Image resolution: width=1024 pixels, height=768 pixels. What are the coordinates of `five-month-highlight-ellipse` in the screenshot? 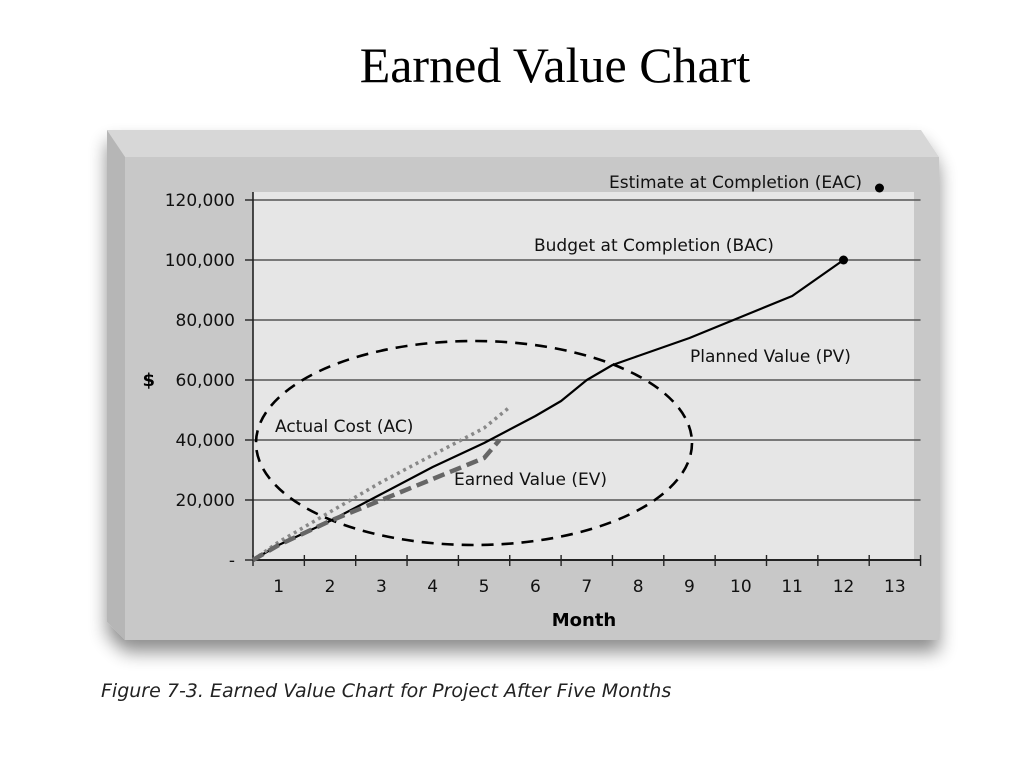 It's located at (474, 443).